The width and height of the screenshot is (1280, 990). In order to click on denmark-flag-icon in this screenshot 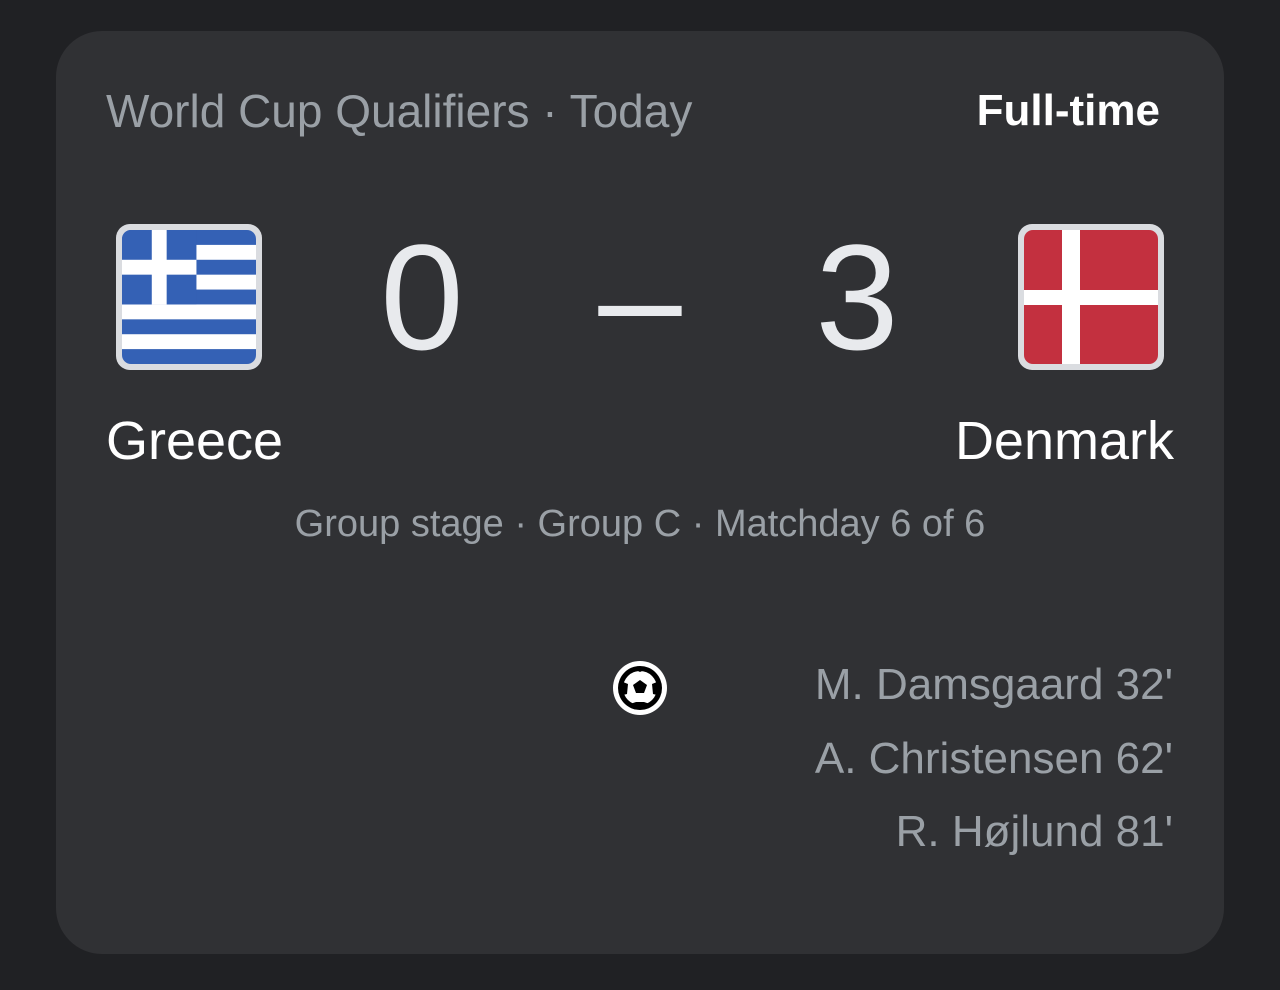, I will do `click(1091, 297)`.